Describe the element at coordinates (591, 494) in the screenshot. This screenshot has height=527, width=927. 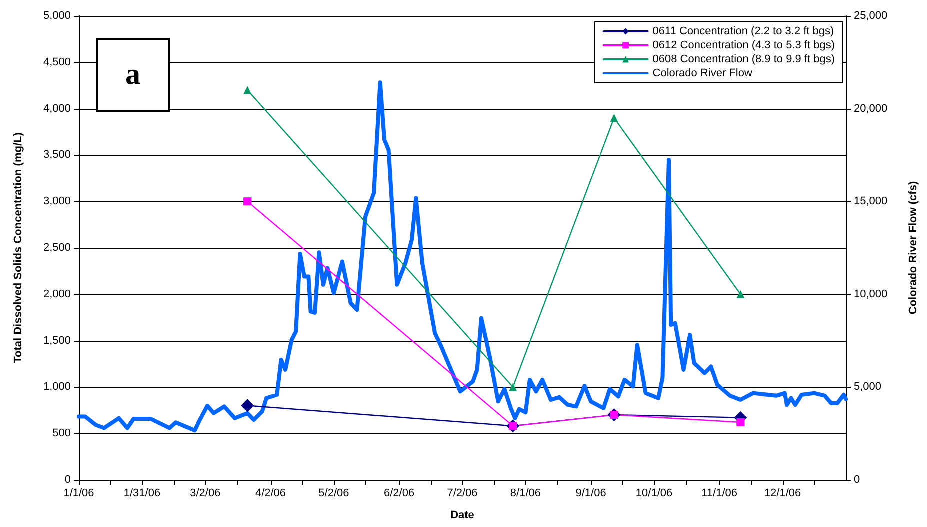
I see `x-tick-label: 9/1/06` at that location.